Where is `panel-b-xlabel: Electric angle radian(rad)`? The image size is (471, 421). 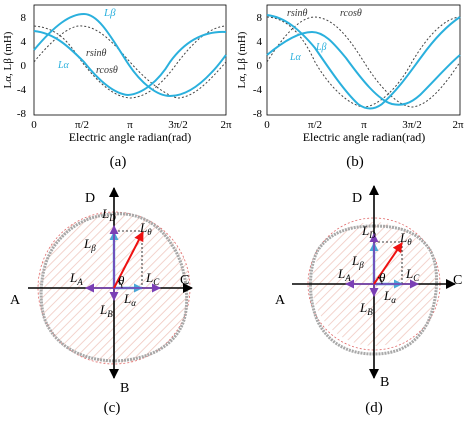
panel-b-xlabel: Electric angle radian(rad) is located at coordinates (364, 137).